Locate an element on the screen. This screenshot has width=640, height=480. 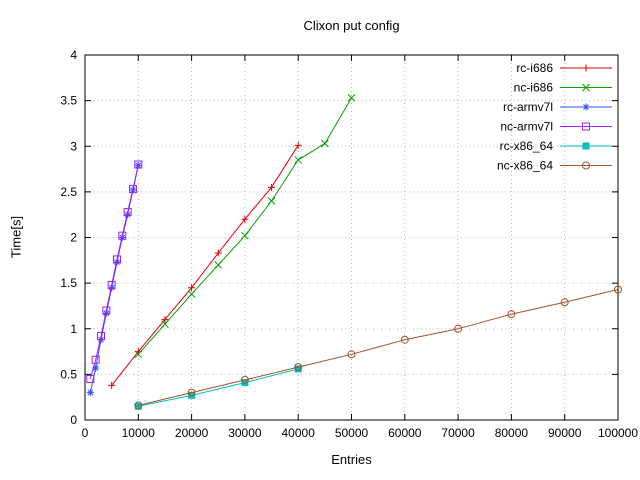
legend-item-rc-x86_64: rc-x86_64 is located at coordinates (556, 146).